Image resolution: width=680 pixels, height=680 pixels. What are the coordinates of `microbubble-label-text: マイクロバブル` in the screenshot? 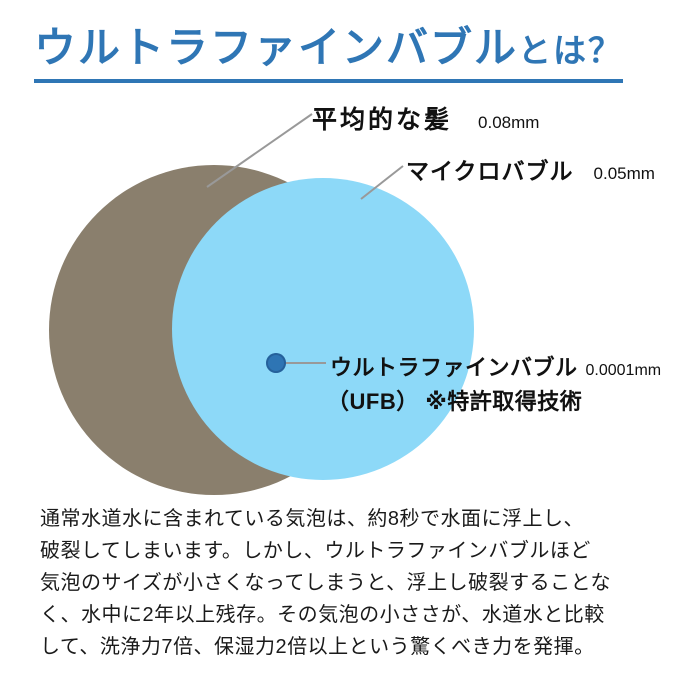 It's located at (490, 171).